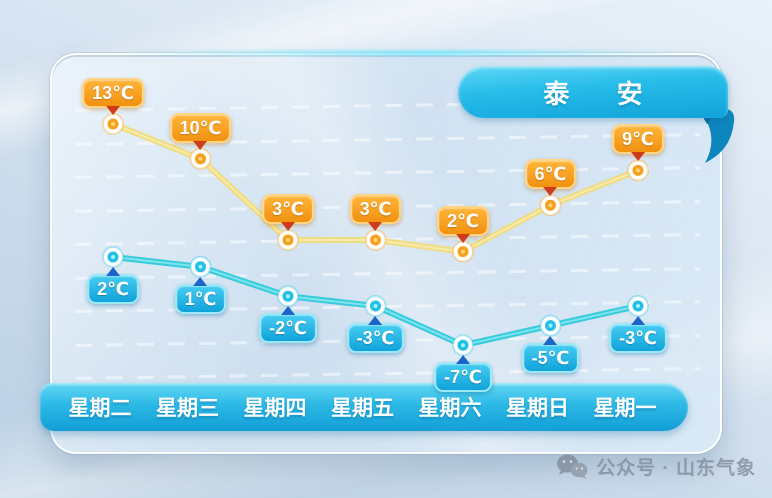 The height and width of the screenshot is (498, 772). What do you see at coordinates (603, 93) in the screenshot?
I see `city-title: 泰 安` at bounding box center [603, 93].